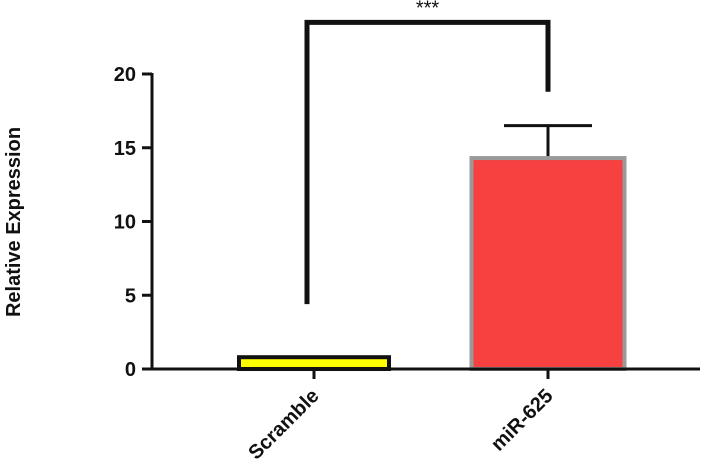 The height and width of the screenshot is (470, 711). I want to click on significance-label: ***, so click(428, 9).